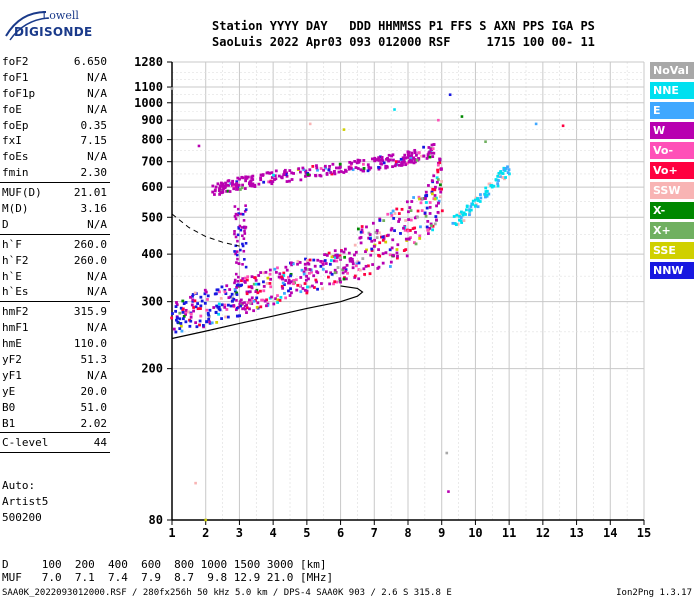 This screenshot has width=700, height=600. I want to click on param-name: M(D), so click(15, 209).